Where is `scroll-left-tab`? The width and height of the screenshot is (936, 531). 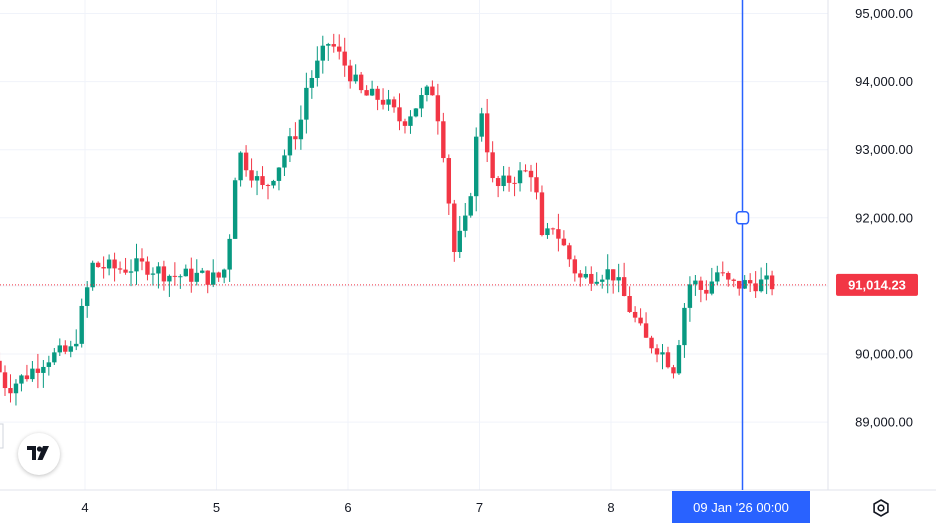
scroll-left-tab is located at coordinates (2, 436).